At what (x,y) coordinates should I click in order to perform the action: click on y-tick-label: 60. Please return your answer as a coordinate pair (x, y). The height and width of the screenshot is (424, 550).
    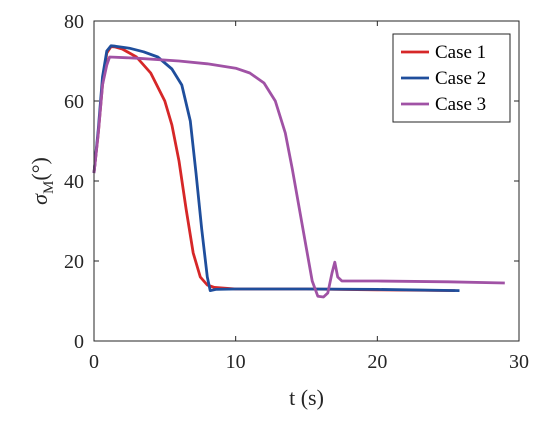
    Looking at the image, I should click on (74, 102).